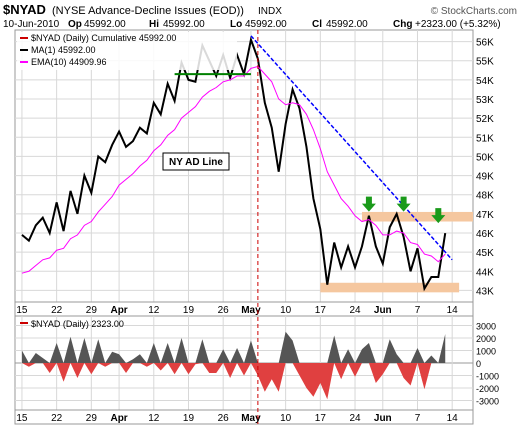 This screenshot has height=434, width=520. What do you see at coordinates (485, 253) in the screenshot?
I see `y-tick-label: 45K` at bounding box center [485, 253].